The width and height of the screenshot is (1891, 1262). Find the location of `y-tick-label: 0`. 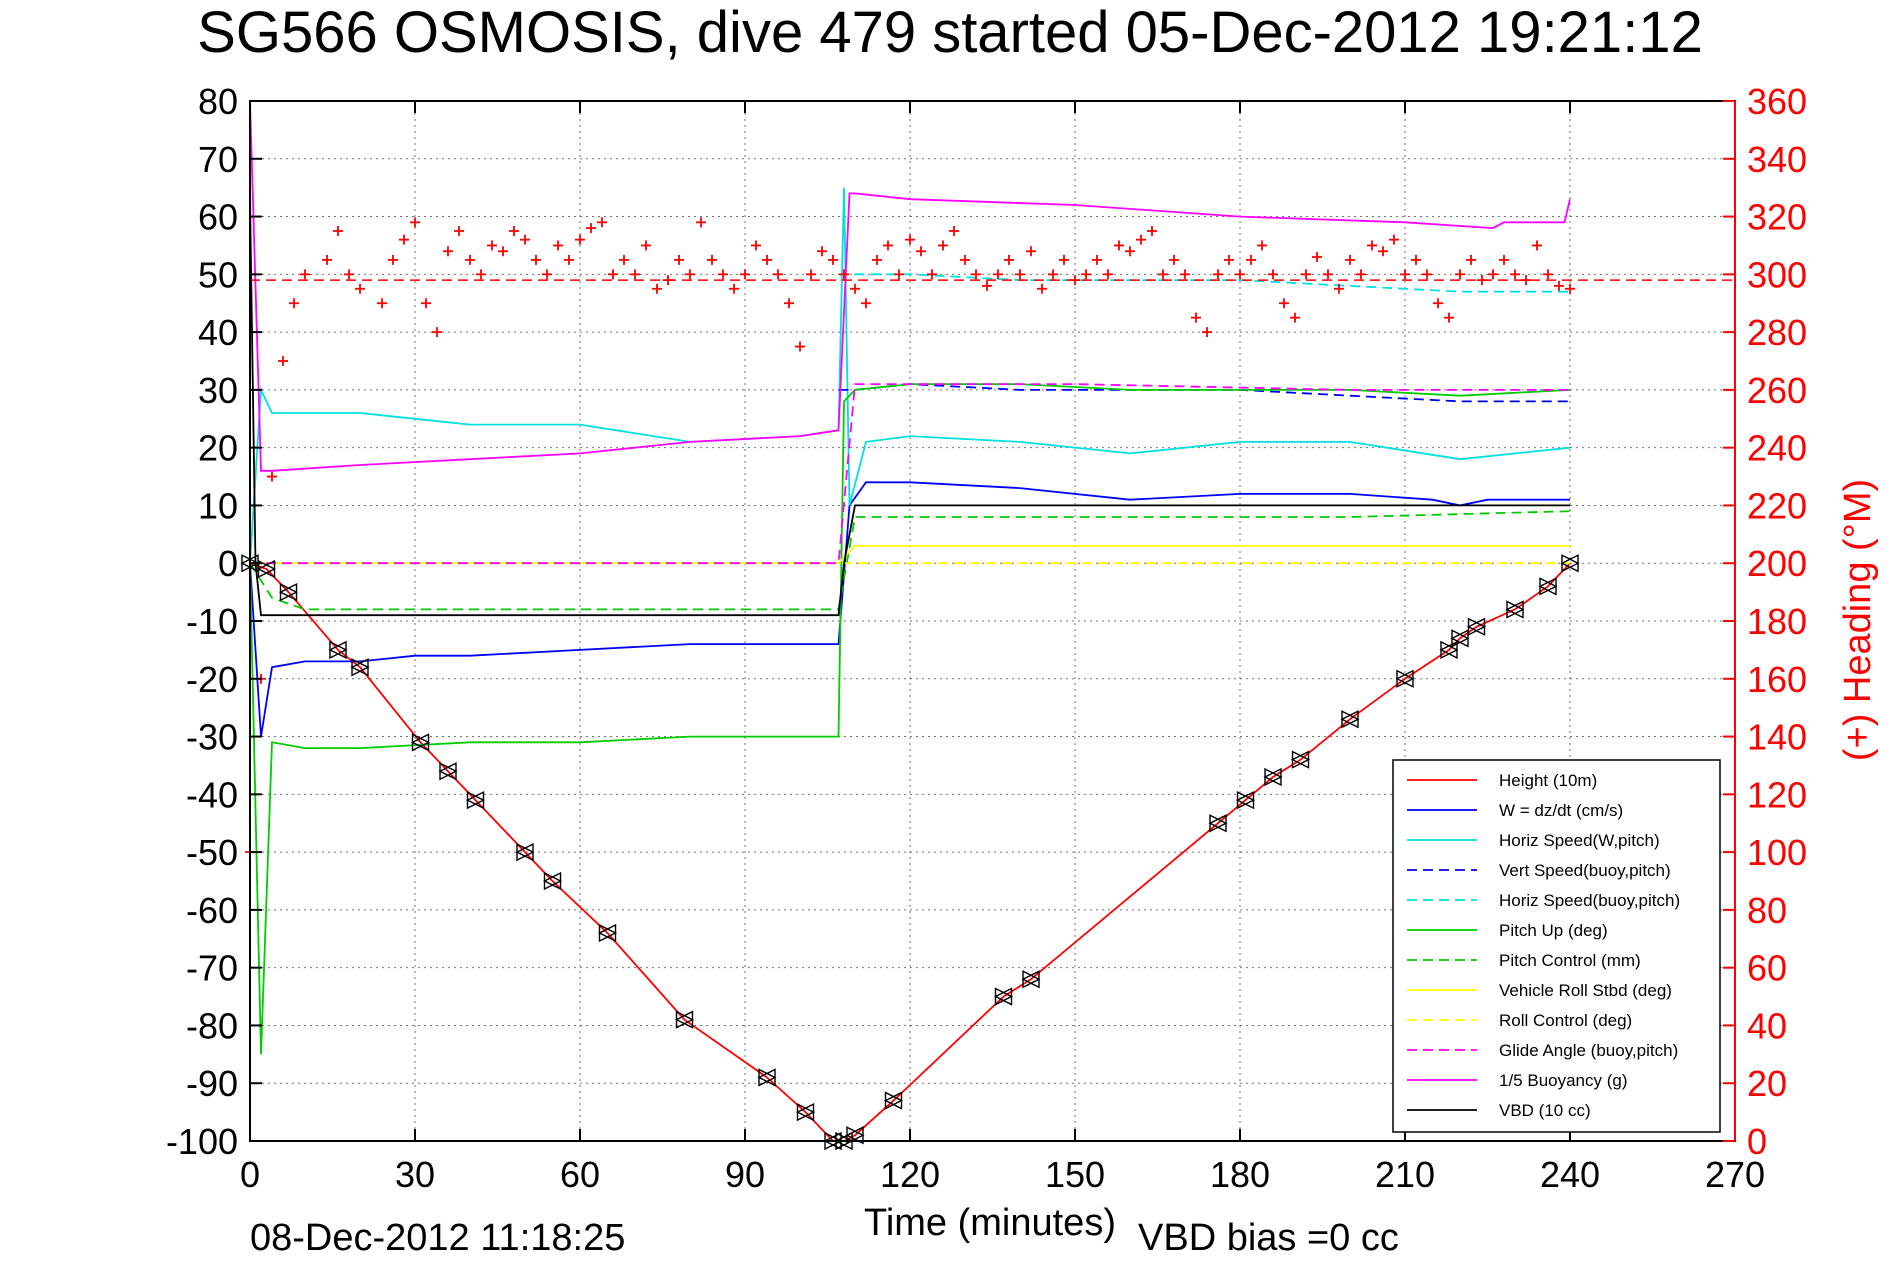

y-tick-label: 0 is located at coordinates (228, 563).